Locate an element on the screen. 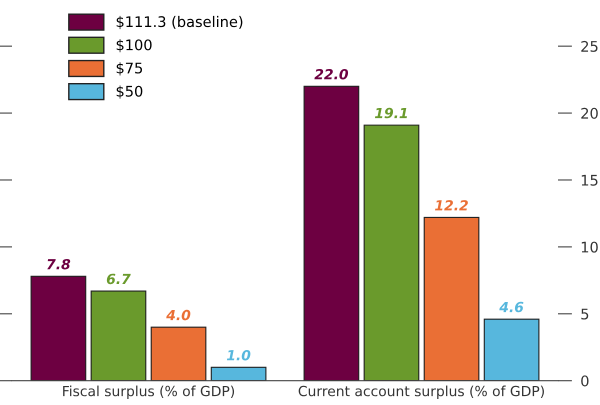  y-tick-label: 20 is located at coordinates (589, 113).